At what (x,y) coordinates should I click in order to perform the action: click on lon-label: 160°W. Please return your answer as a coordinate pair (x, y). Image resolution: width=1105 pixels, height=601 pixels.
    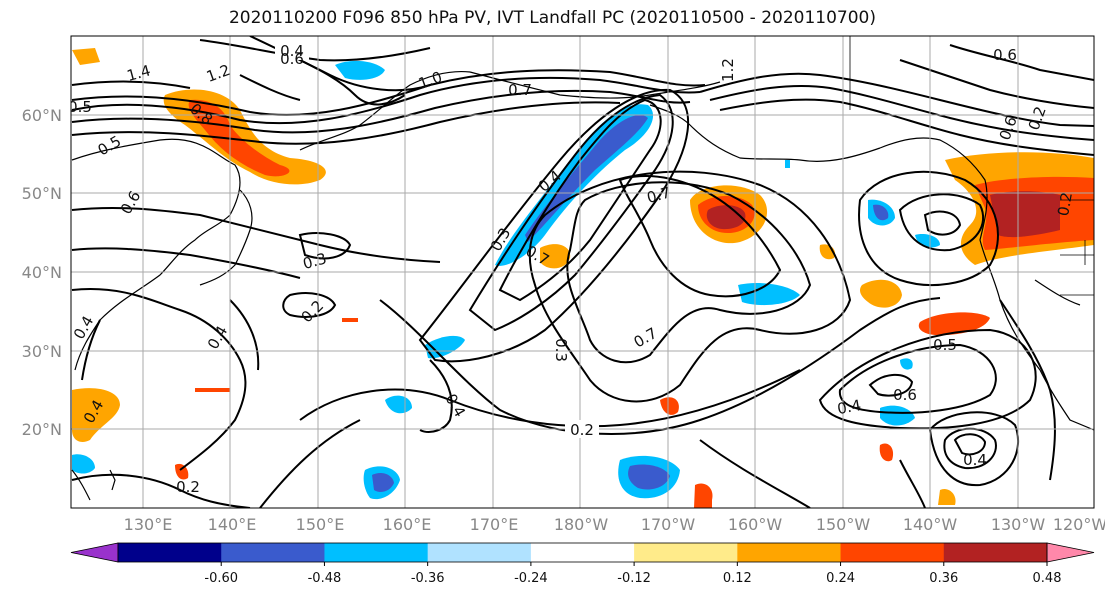
    Looking at the image, I should click on (755, 524).